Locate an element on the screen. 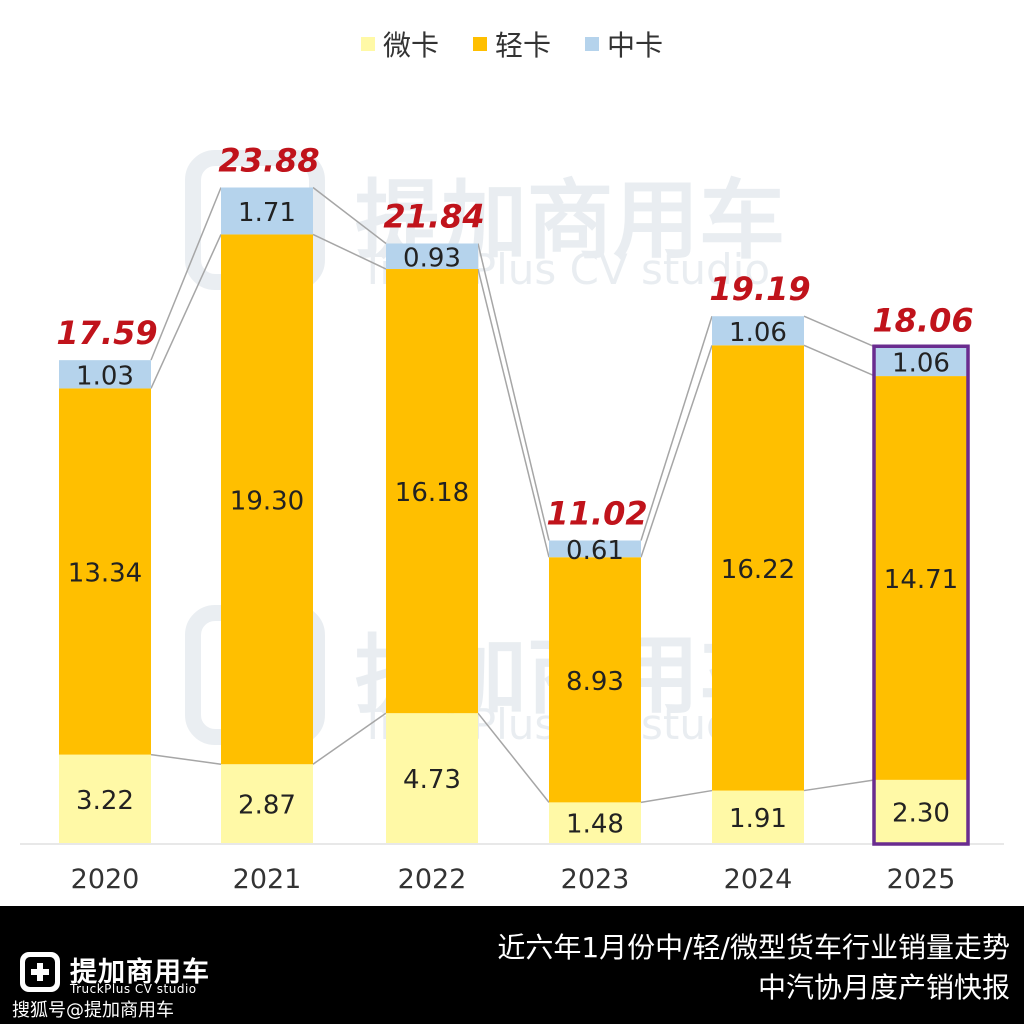  bar-2-2023 is located at coordinates (595, 549).